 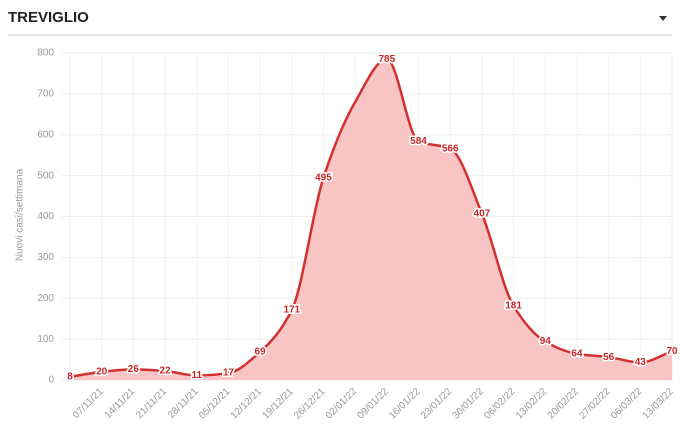 I want to click on value-label: 566, so click(x=450, y=148).